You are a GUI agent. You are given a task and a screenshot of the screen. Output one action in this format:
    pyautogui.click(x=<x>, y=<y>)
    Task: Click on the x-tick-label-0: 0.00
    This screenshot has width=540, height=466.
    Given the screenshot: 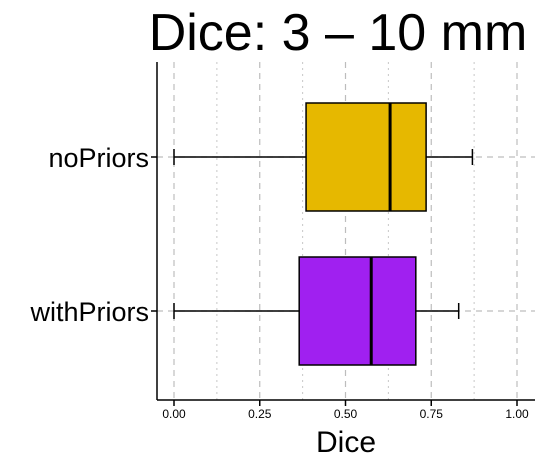 What is the action you would take?
    pyautogui.click(x=174, y=414)
    